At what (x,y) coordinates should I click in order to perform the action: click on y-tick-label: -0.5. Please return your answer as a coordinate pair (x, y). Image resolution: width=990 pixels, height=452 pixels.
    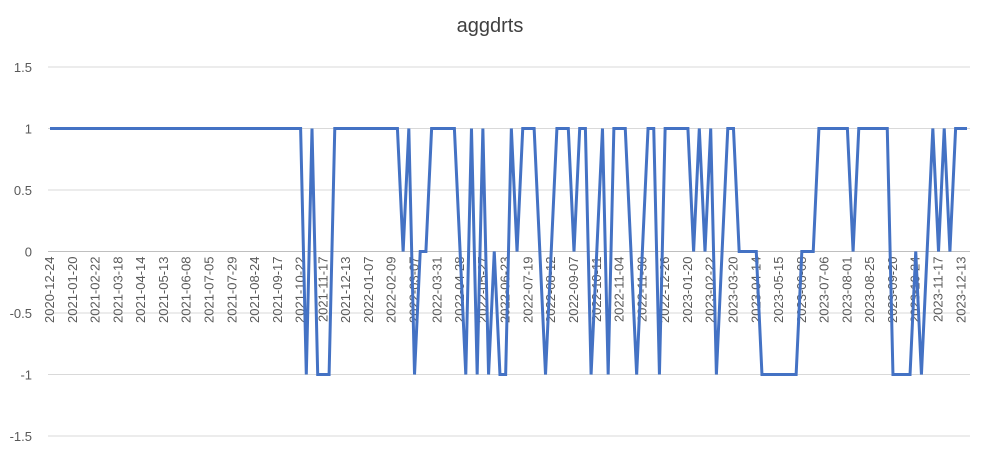
    Looking at the image, I should click on (21, 313).